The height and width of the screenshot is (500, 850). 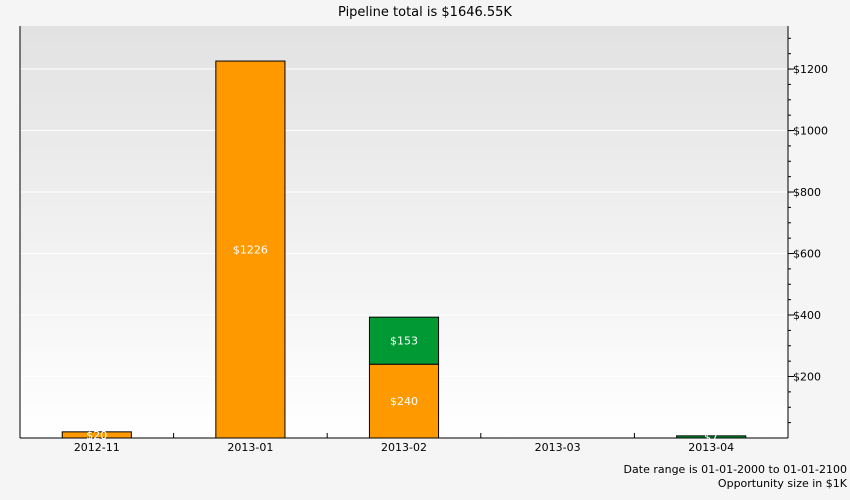 I want to click on x-tick-label: 2013-01, so click(x=250, y=447).